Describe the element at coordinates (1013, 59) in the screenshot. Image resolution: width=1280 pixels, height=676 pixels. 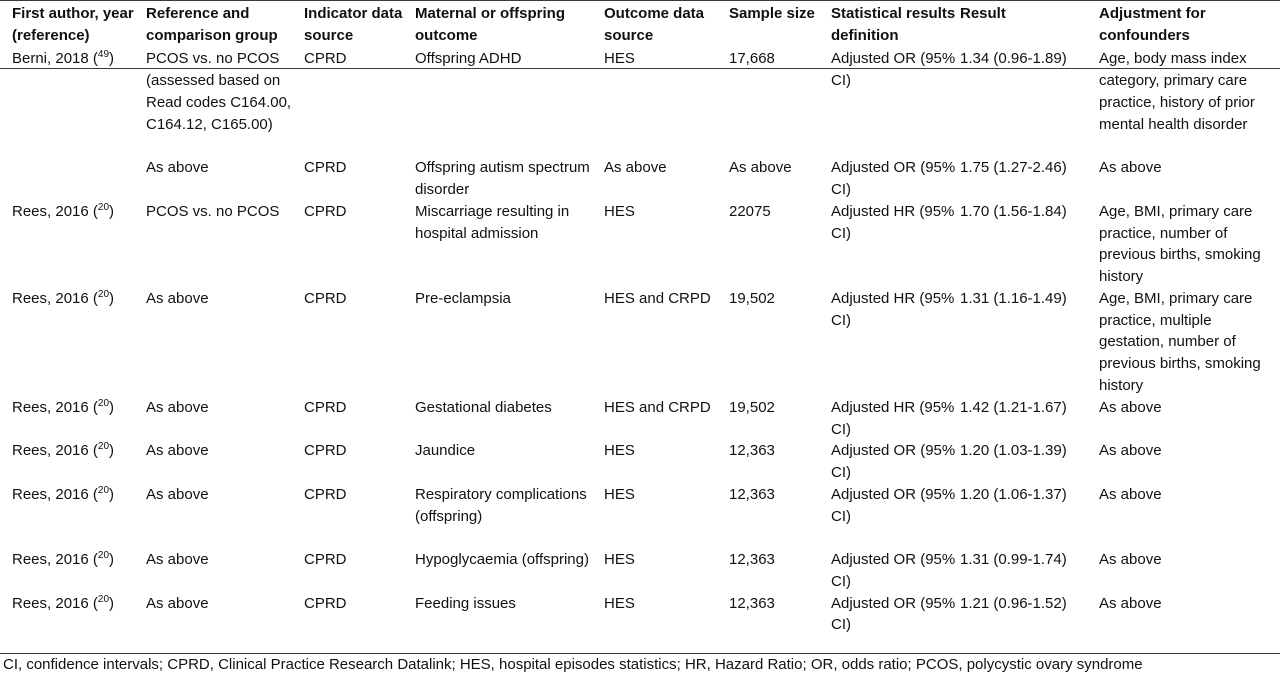
I see `cell-result: 1.34 (0.96-1.89)` at that location.